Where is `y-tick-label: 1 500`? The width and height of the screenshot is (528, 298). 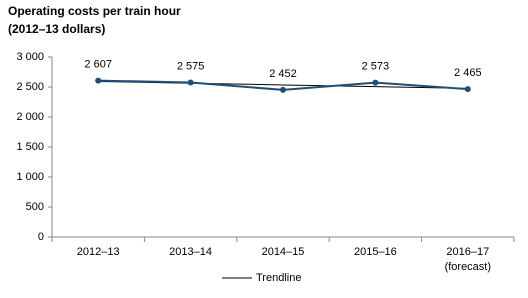 y-tick-label: 1 500 is located at coordinates (30, 147).